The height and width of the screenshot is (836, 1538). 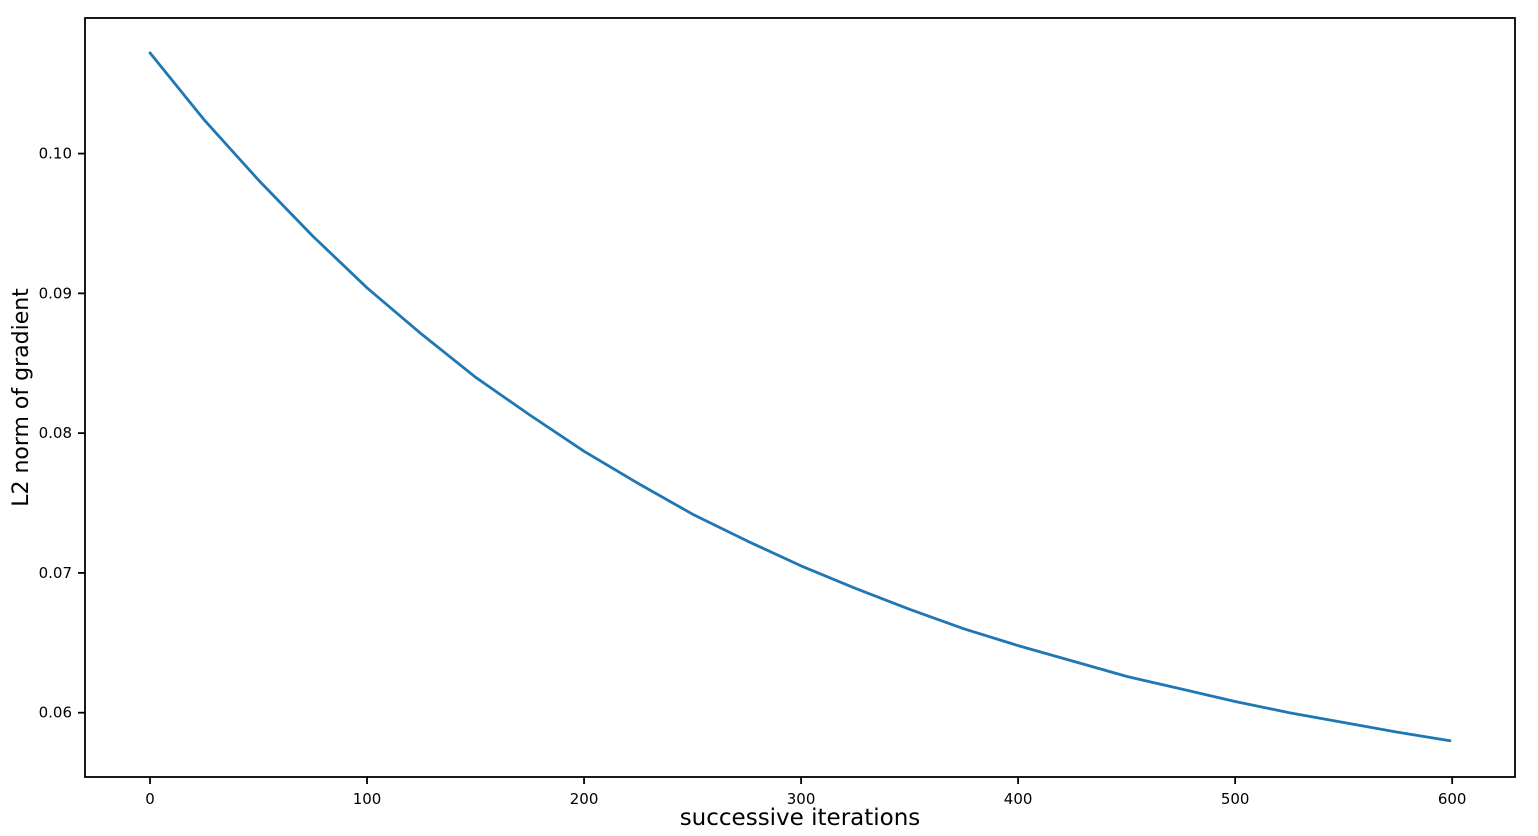 I want to click on y-tick-label: 0.09, so click(x=55, y=293).